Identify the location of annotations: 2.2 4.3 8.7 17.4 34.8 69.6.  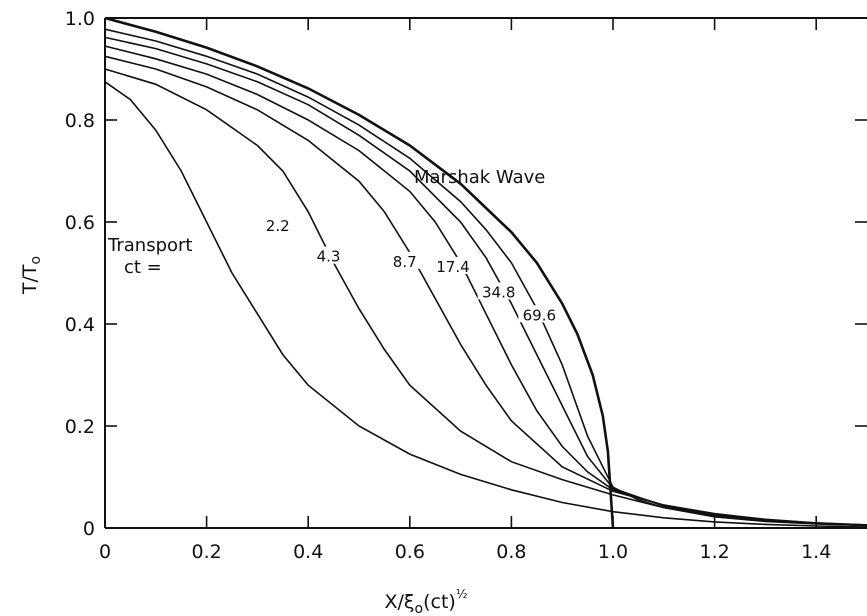
(411, 270).